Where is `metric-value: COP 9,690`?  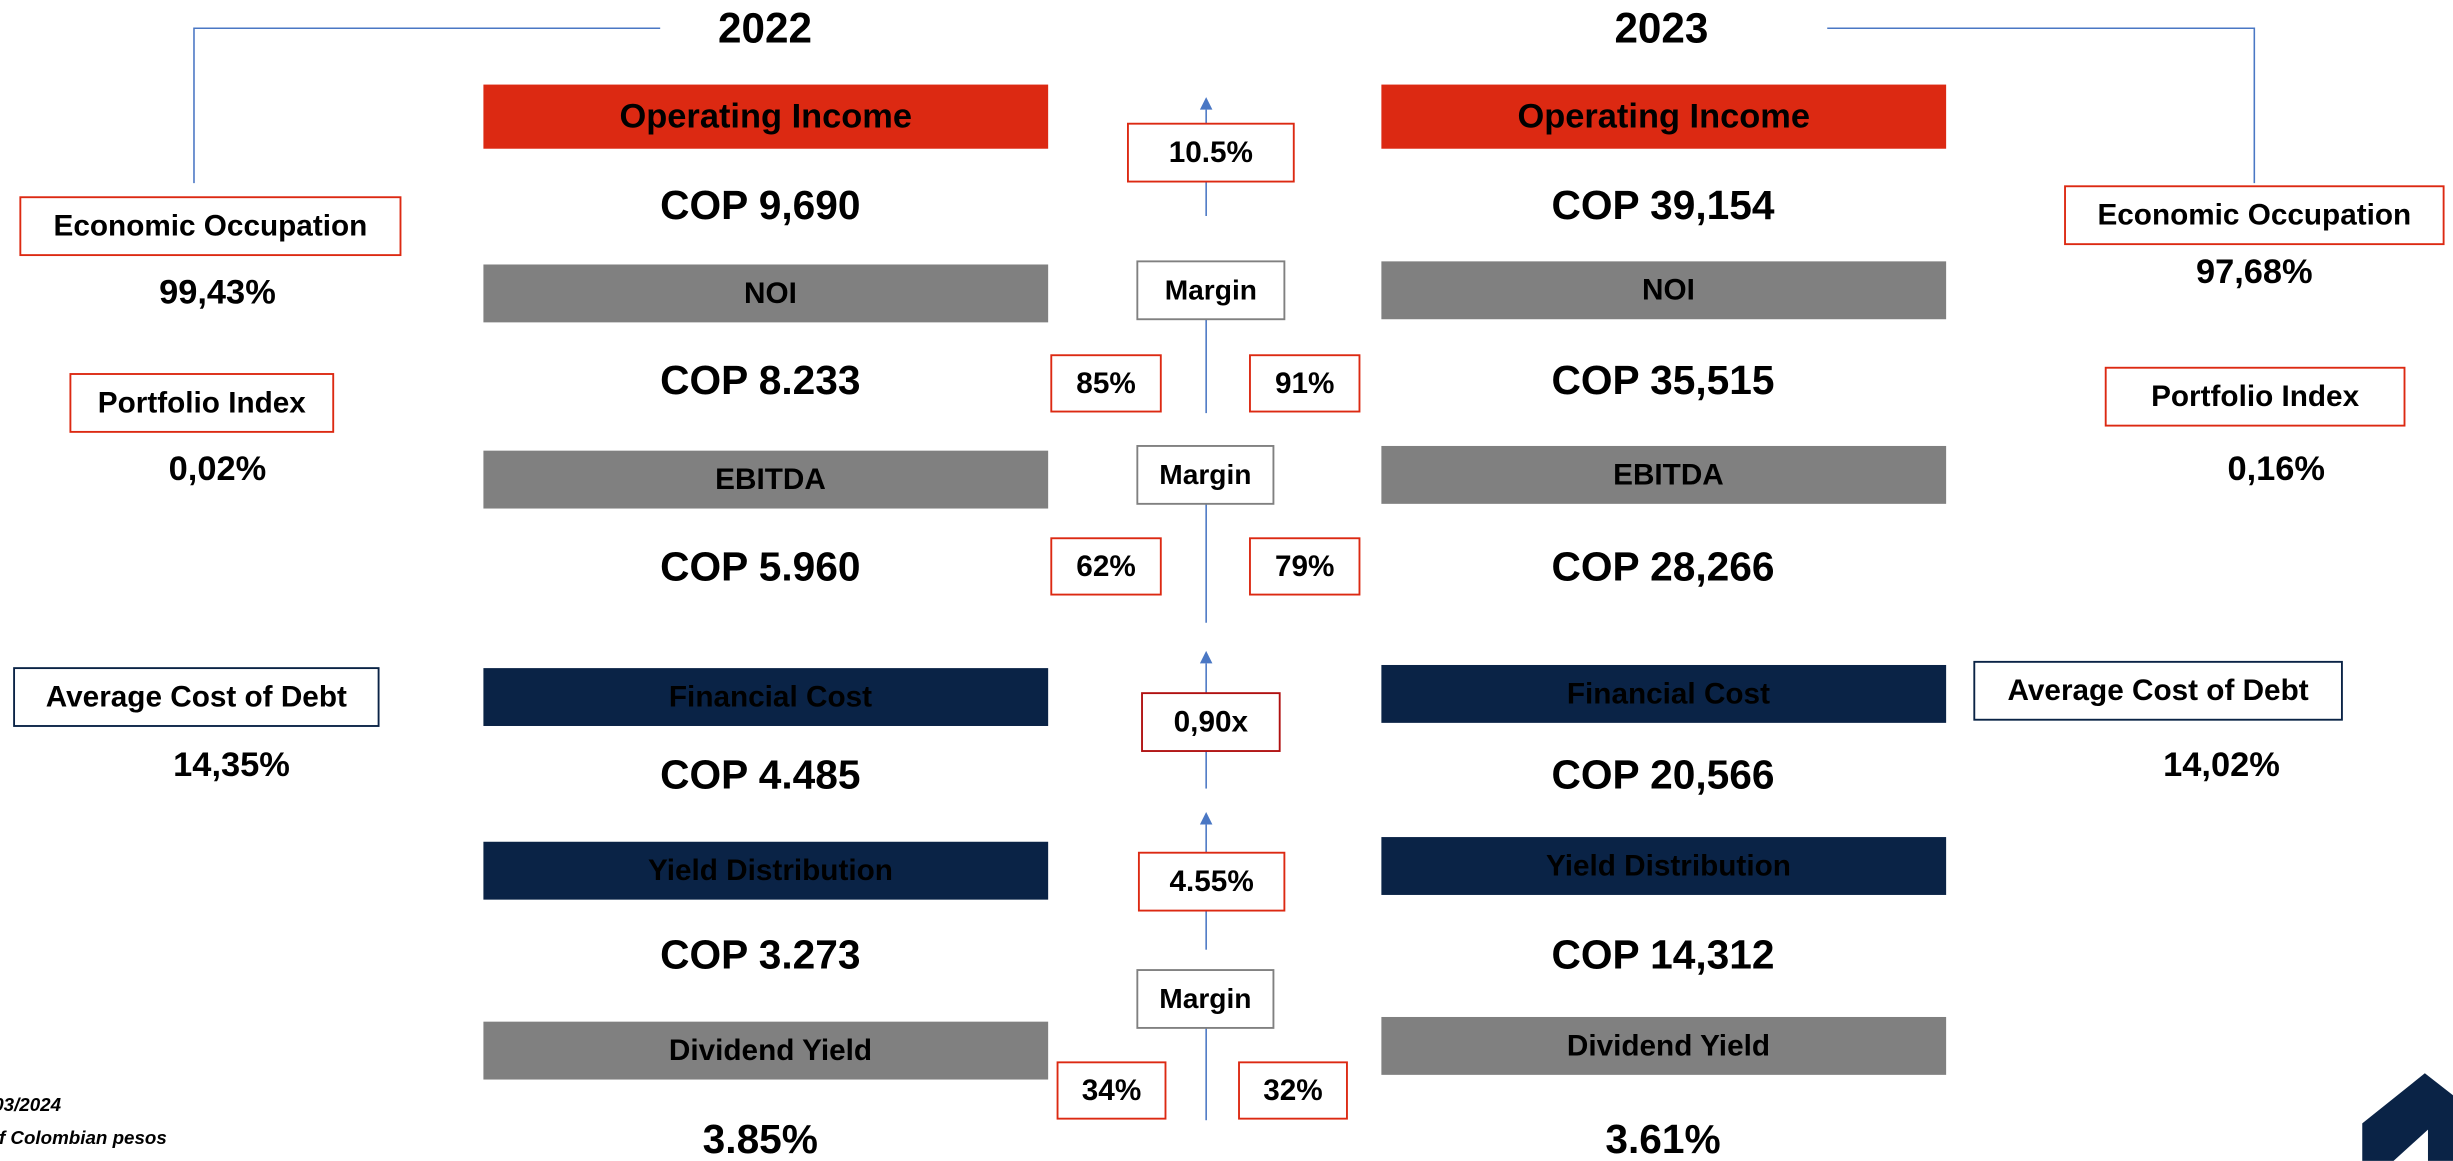 metric-value: COP 9,690 is located at coordinates (760, 205).